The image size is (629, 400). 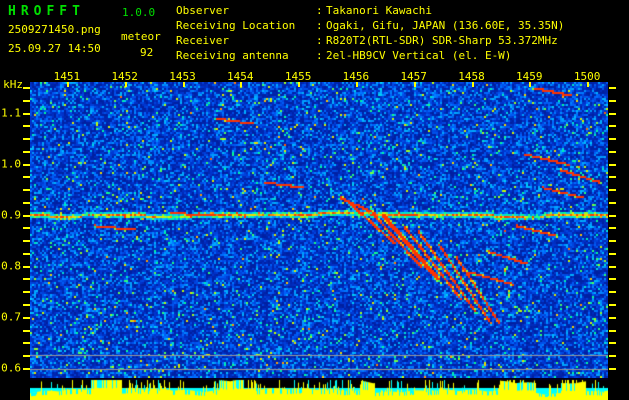 What do you see at coordinates (147, 52) in the screenshot?
I see `meteor-count: 92` at bounding box center [147, 52].